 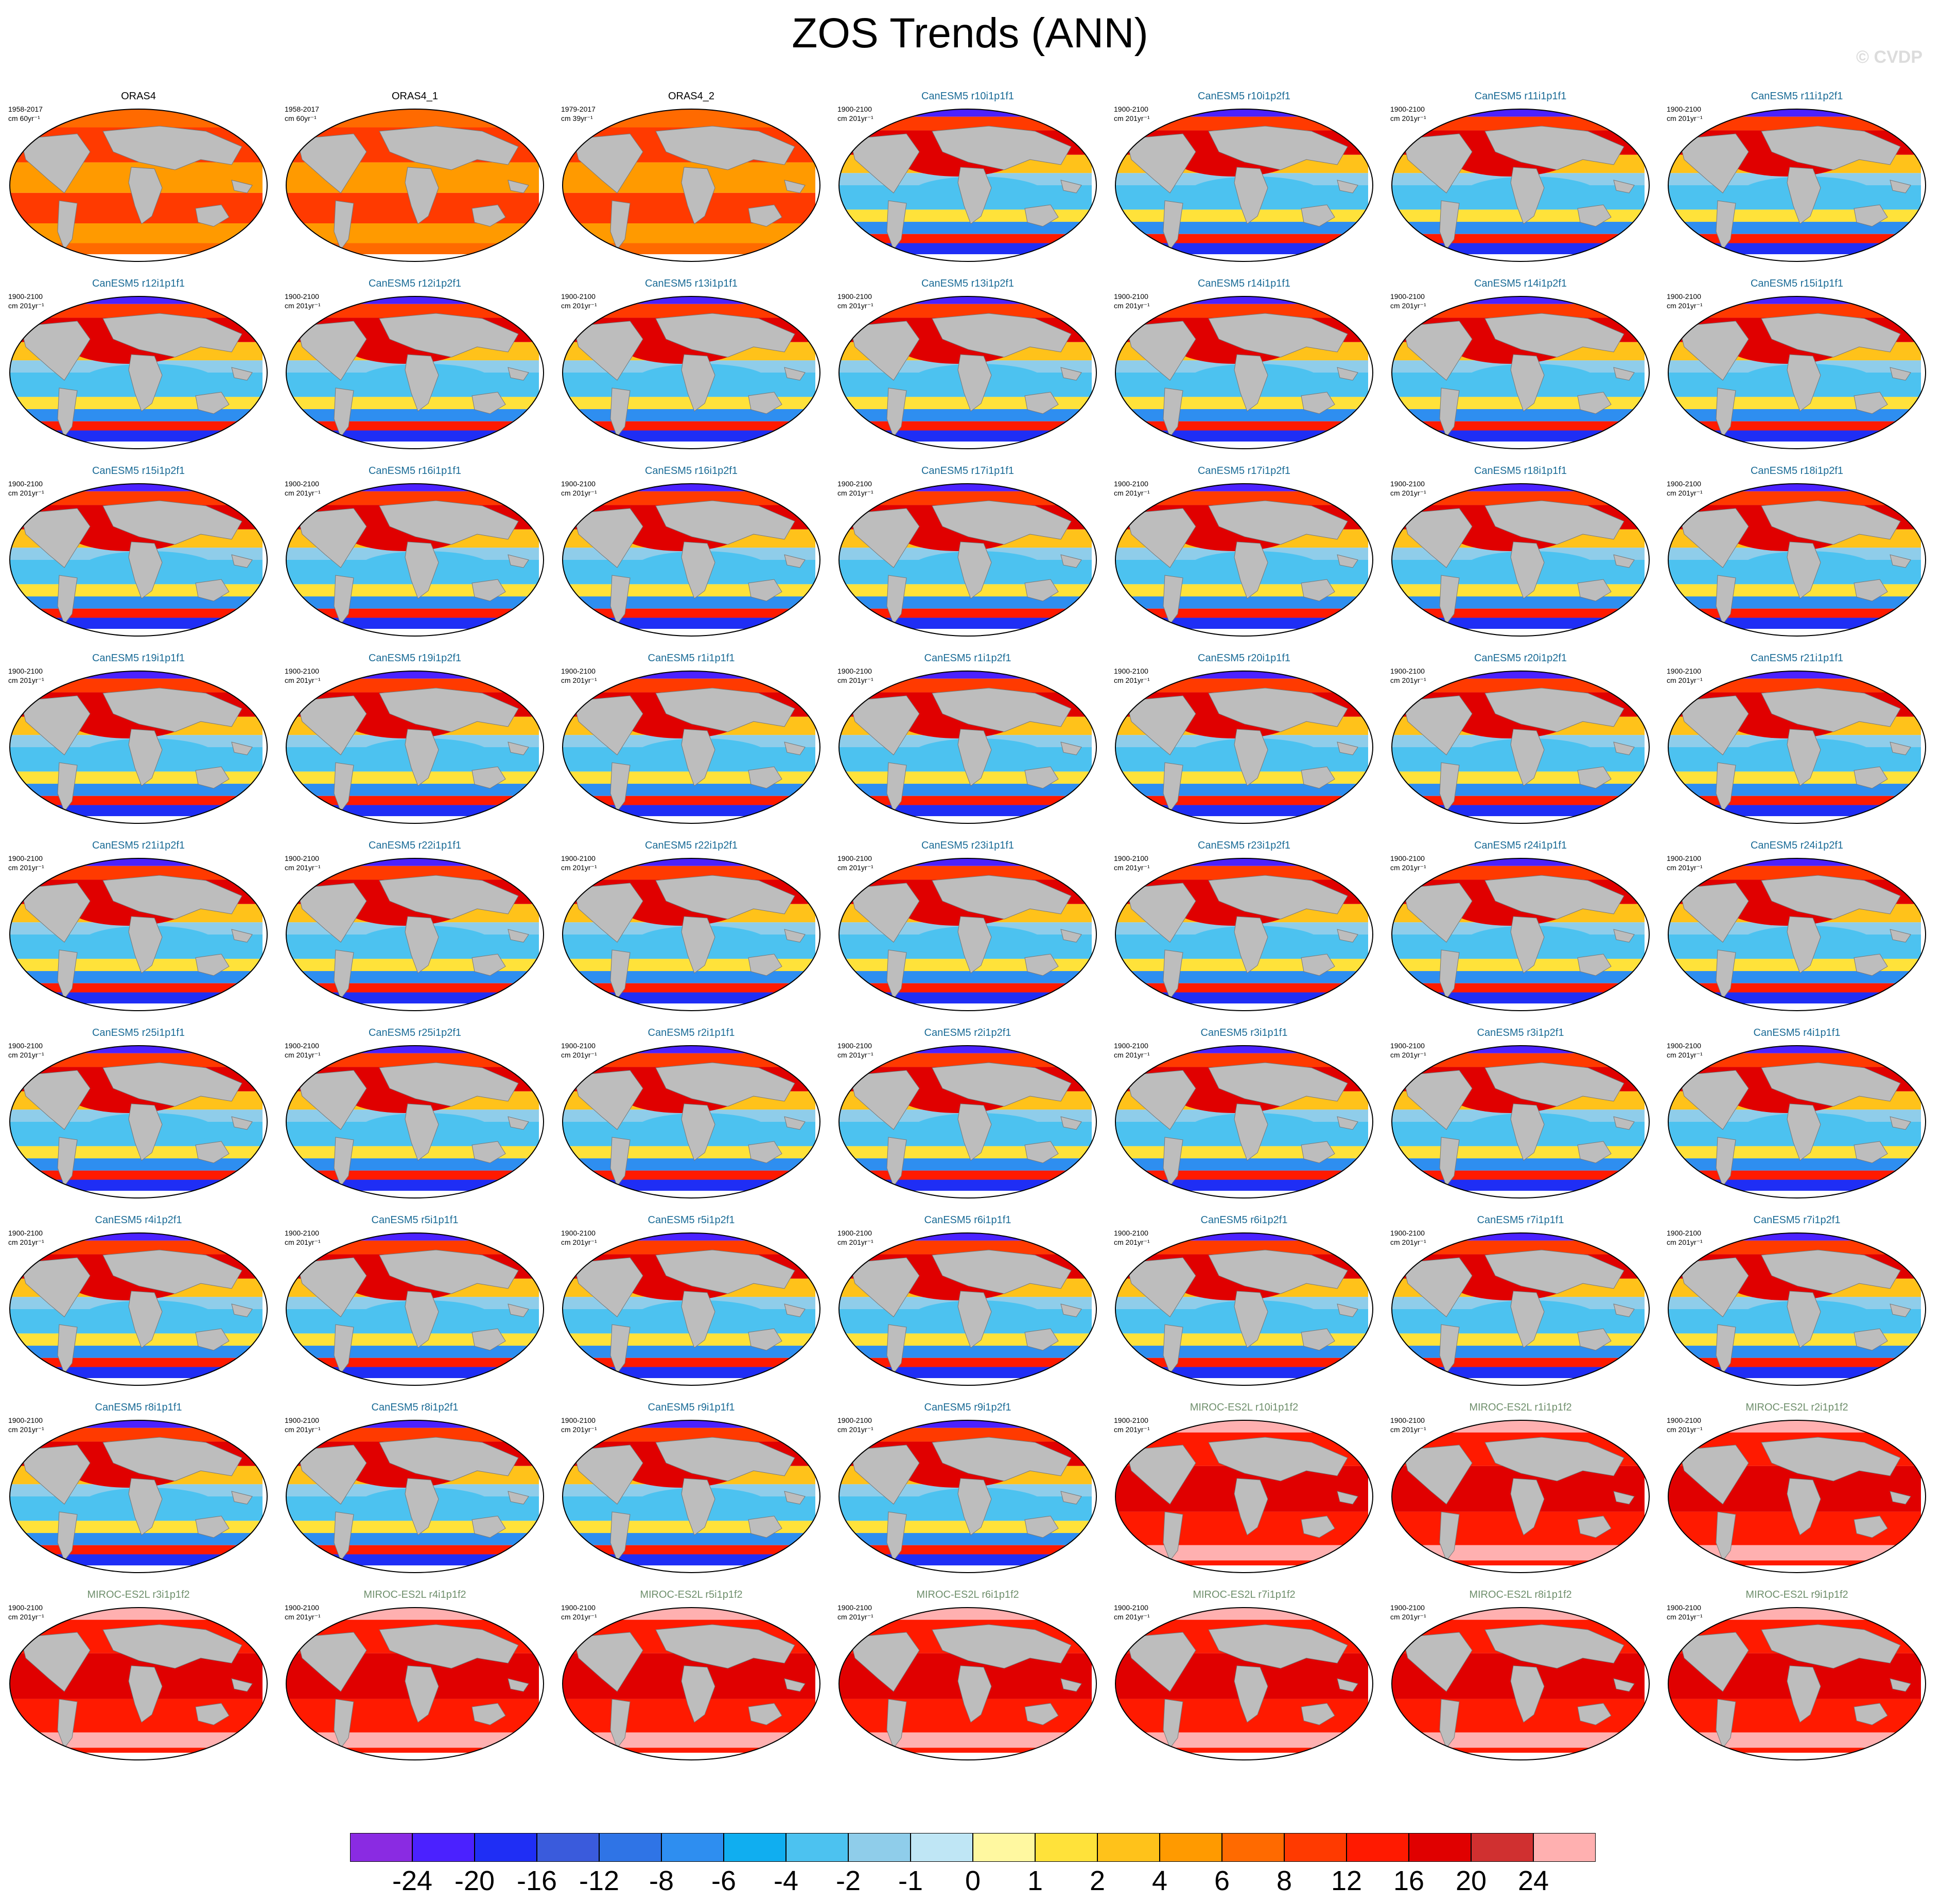 I want to click on colorbar, so click(x=973, y=1847).